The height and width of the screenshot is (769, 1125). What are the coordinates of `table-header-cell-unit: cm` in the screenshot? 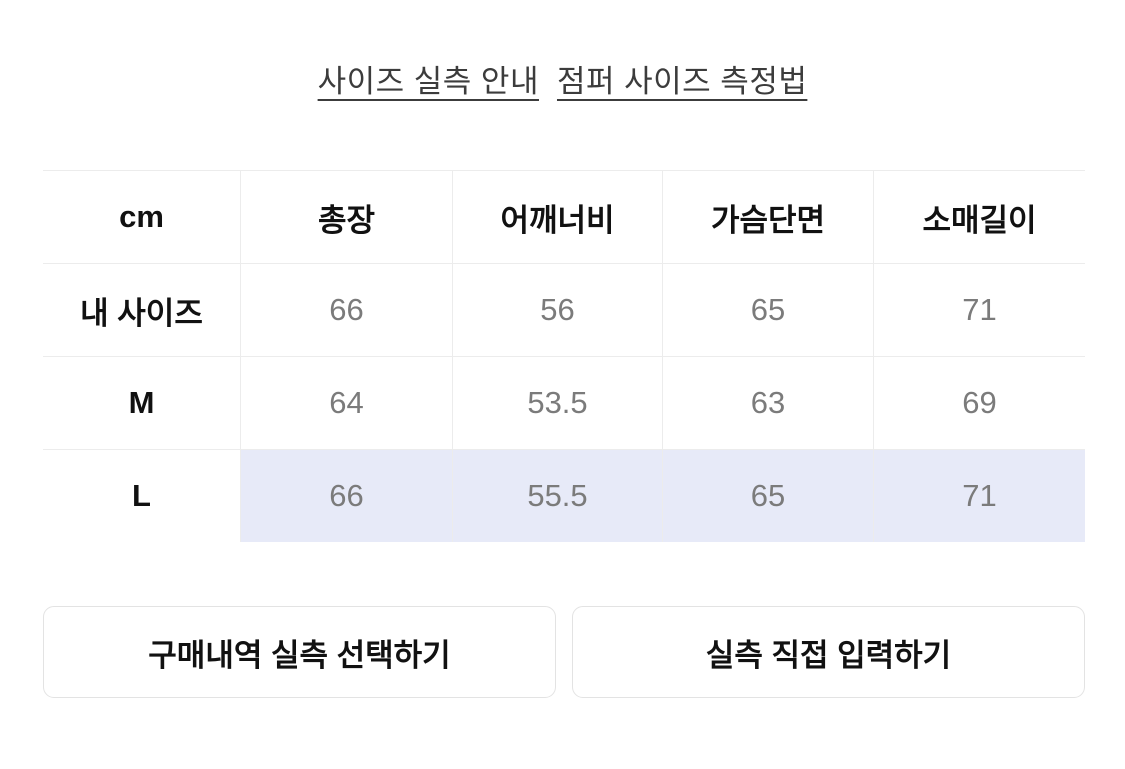 It's located at (141, 216).